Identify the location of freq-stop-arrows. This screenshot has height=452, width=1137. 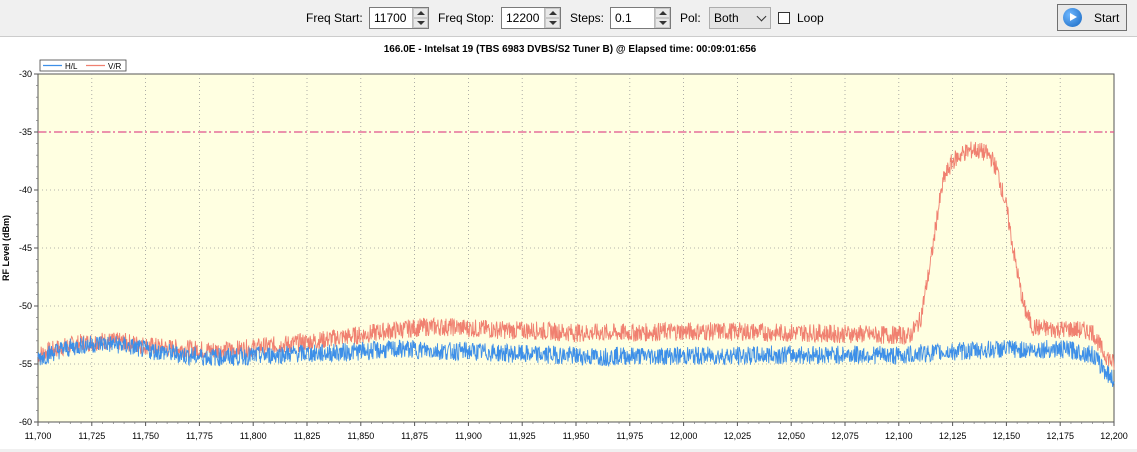
(552, 18).